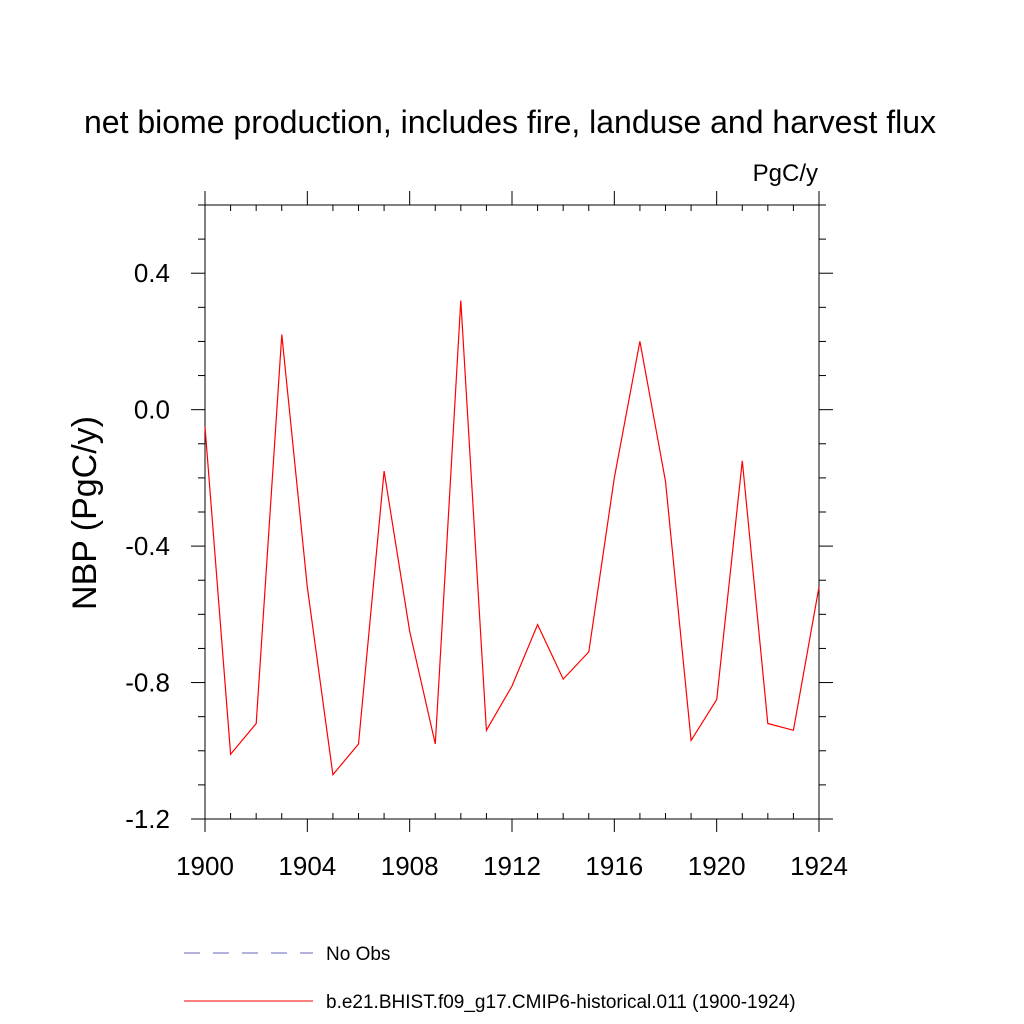  I want to click on legend-label-no-obs: No Obs, so click(358, 954).